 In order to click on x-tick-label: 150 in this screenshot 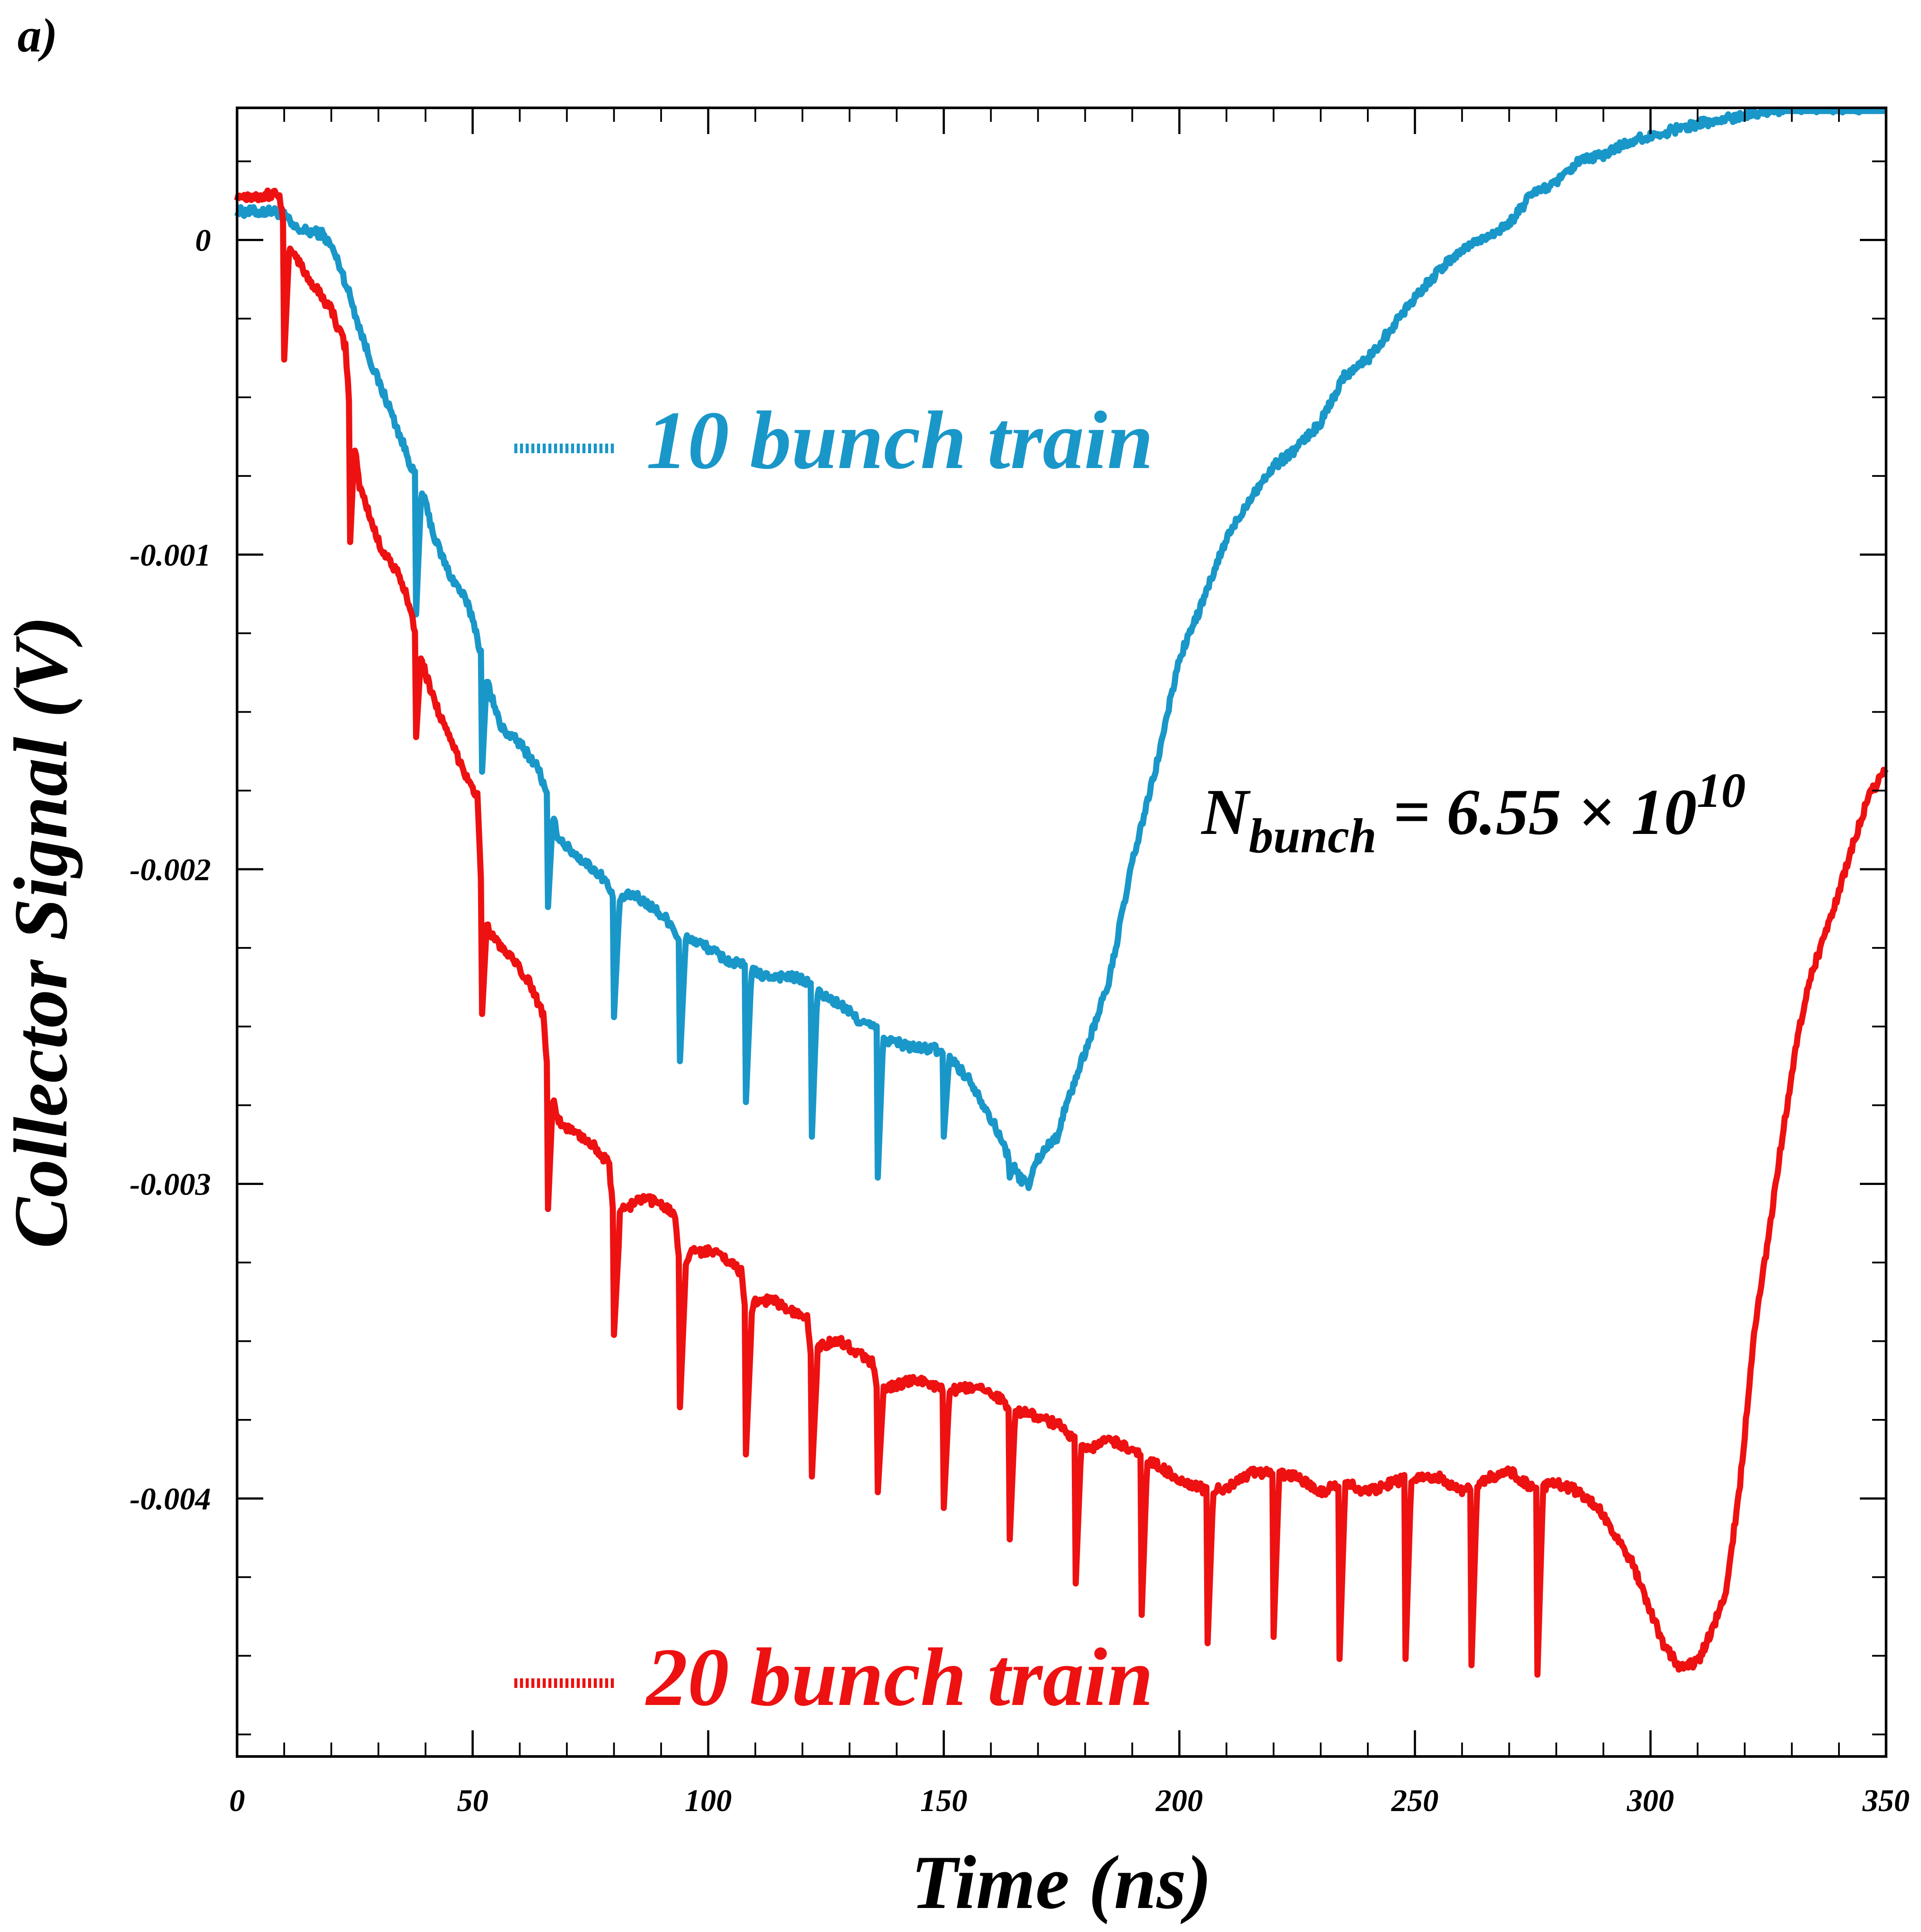, I will do `click(944, 1800)`.